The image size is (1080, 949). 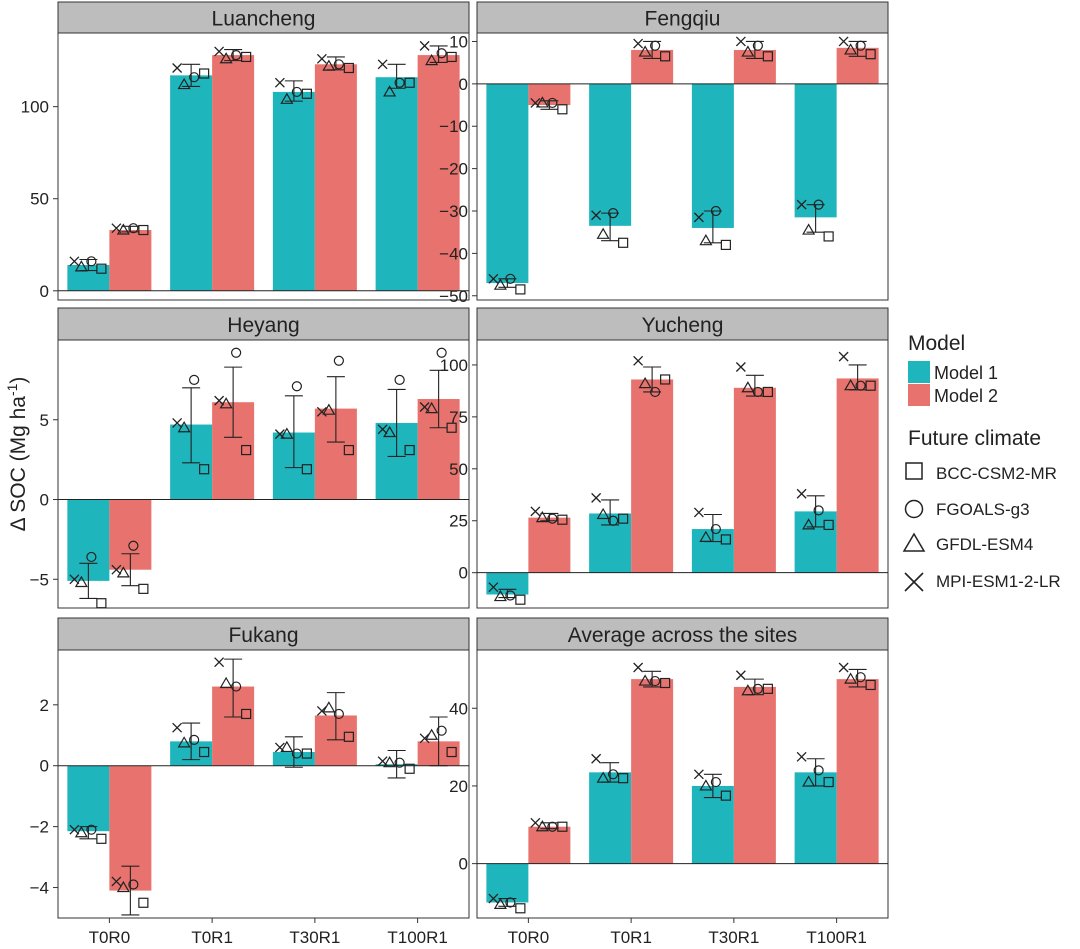 What do you see at coordinates (293, 191) in the screenshot?
I see `bar-model1-t30r1` at bounding box center [293, 191].